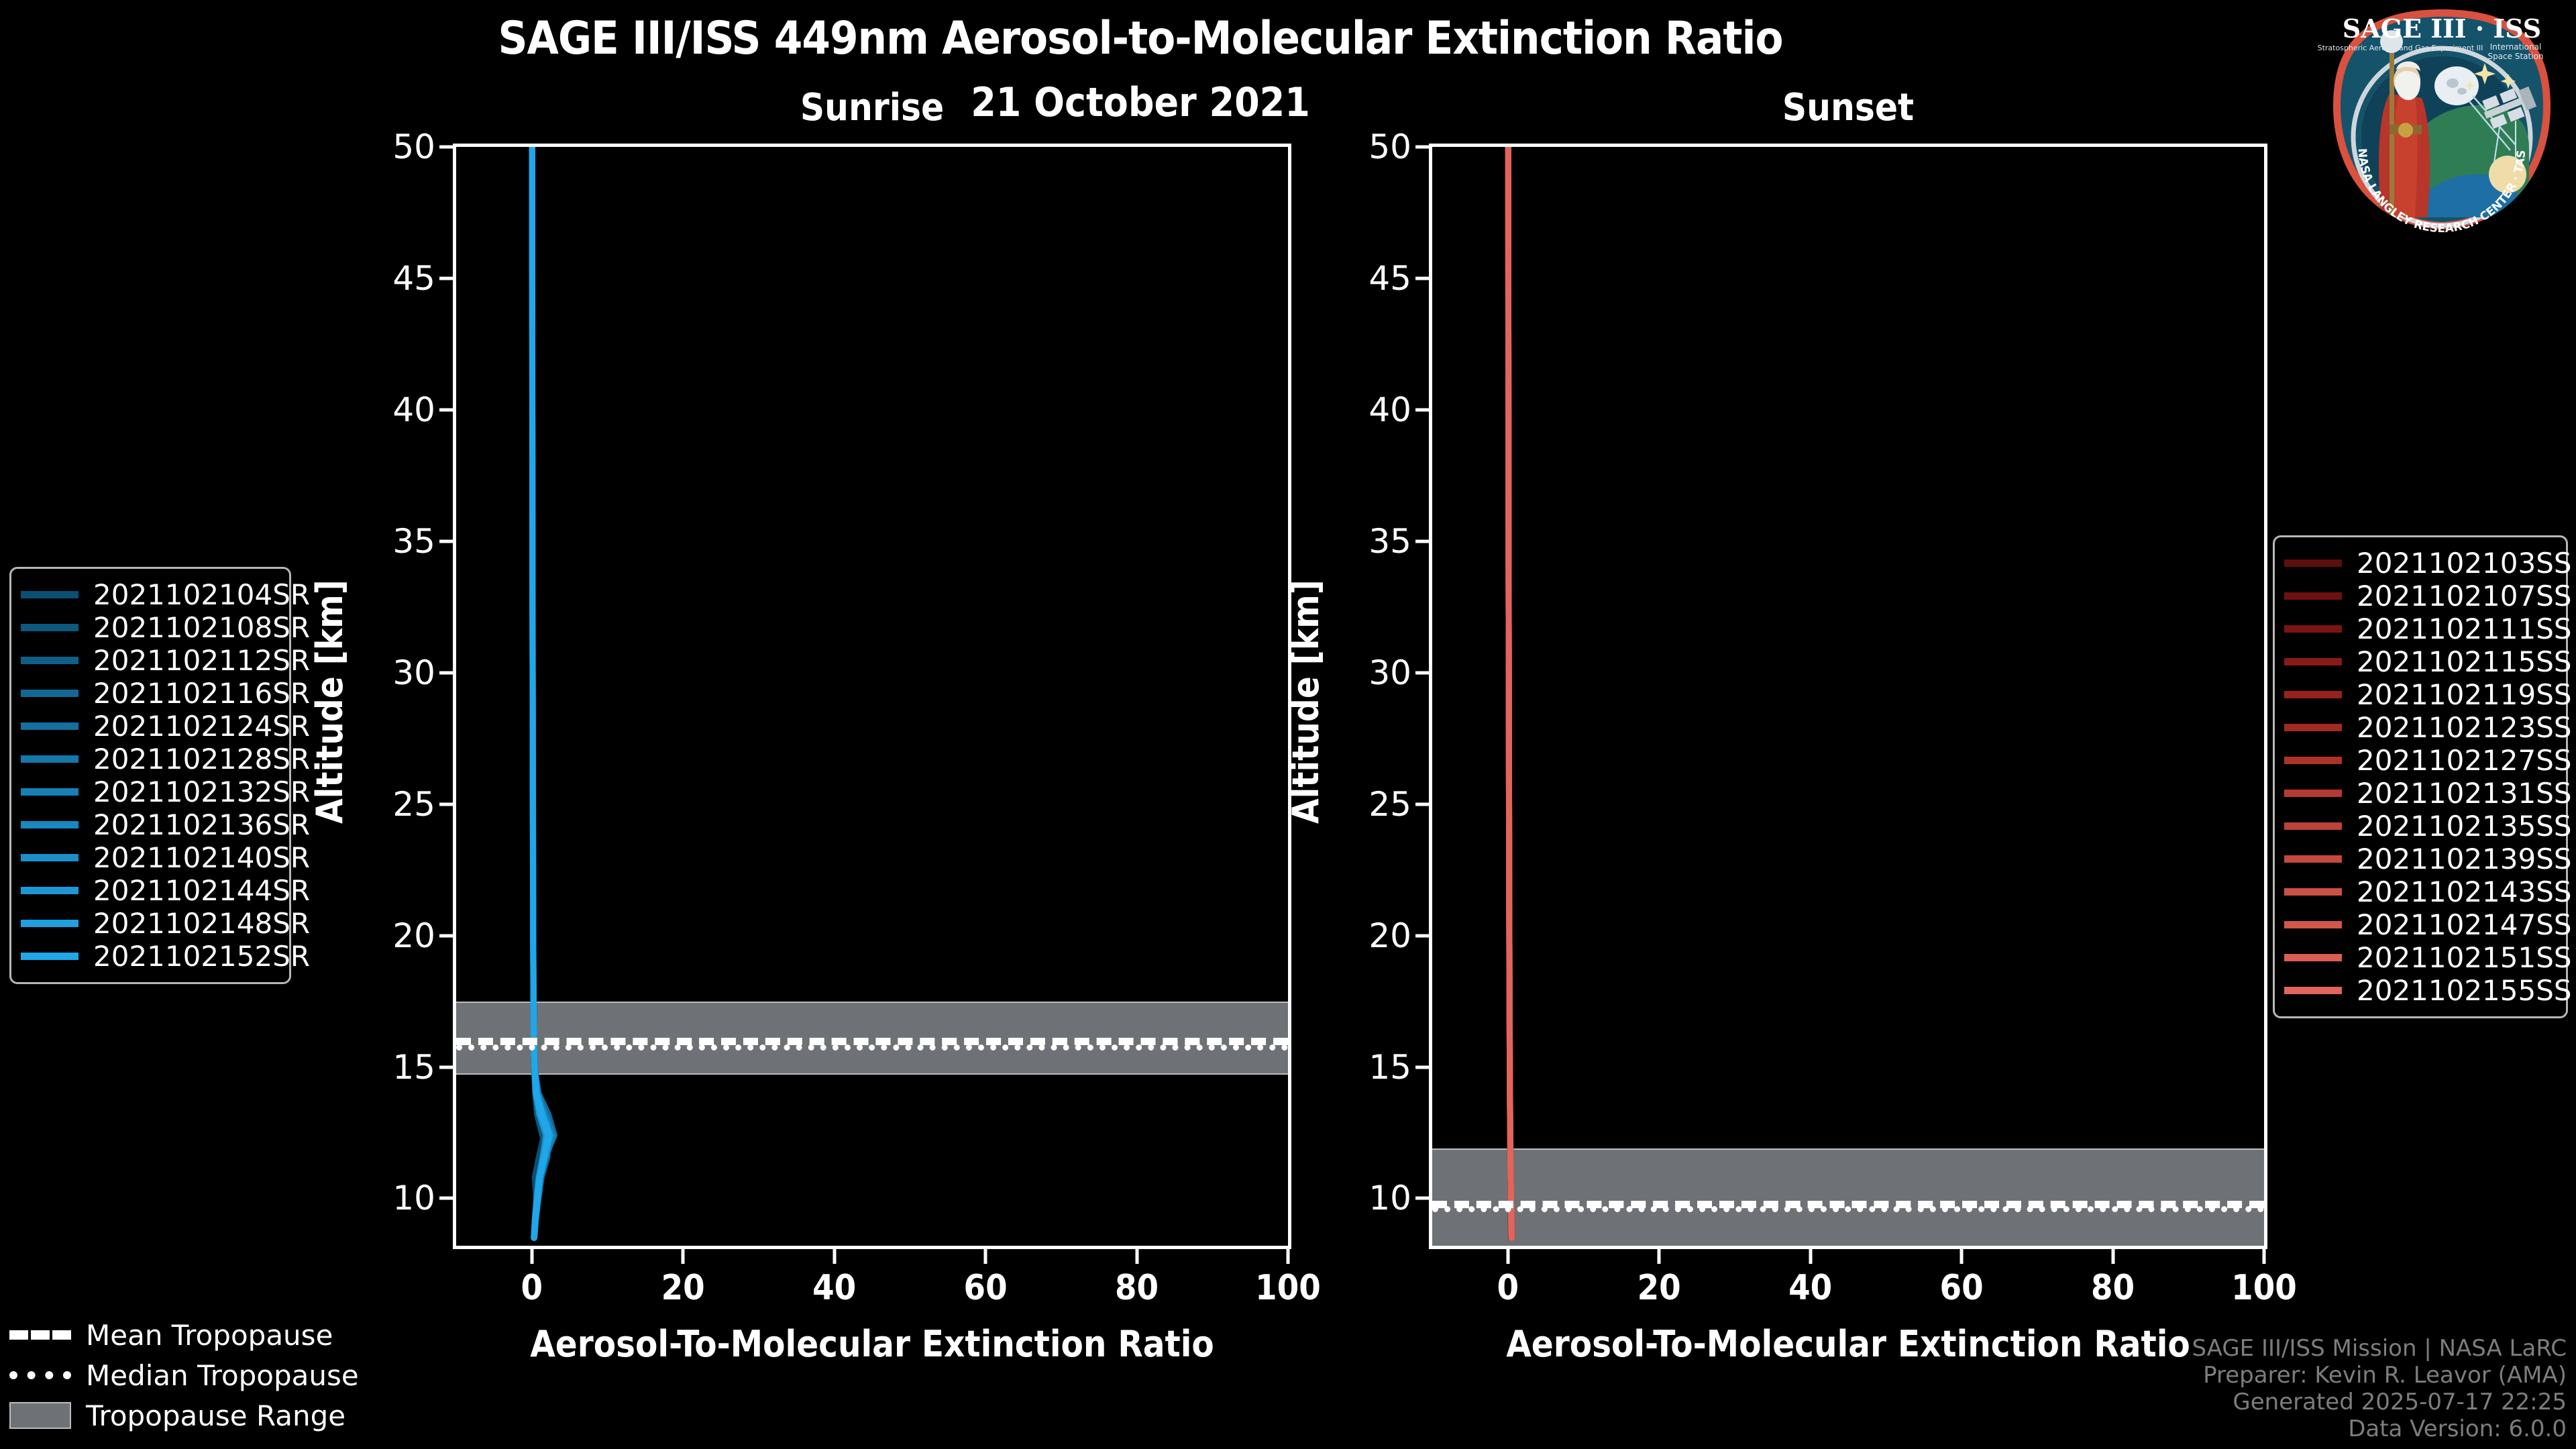  What do you see at coordinates (165, 857) in the screenshot?
I see `legend-item-sunrise: 2021102140SR` at bounding box center [165, 857].